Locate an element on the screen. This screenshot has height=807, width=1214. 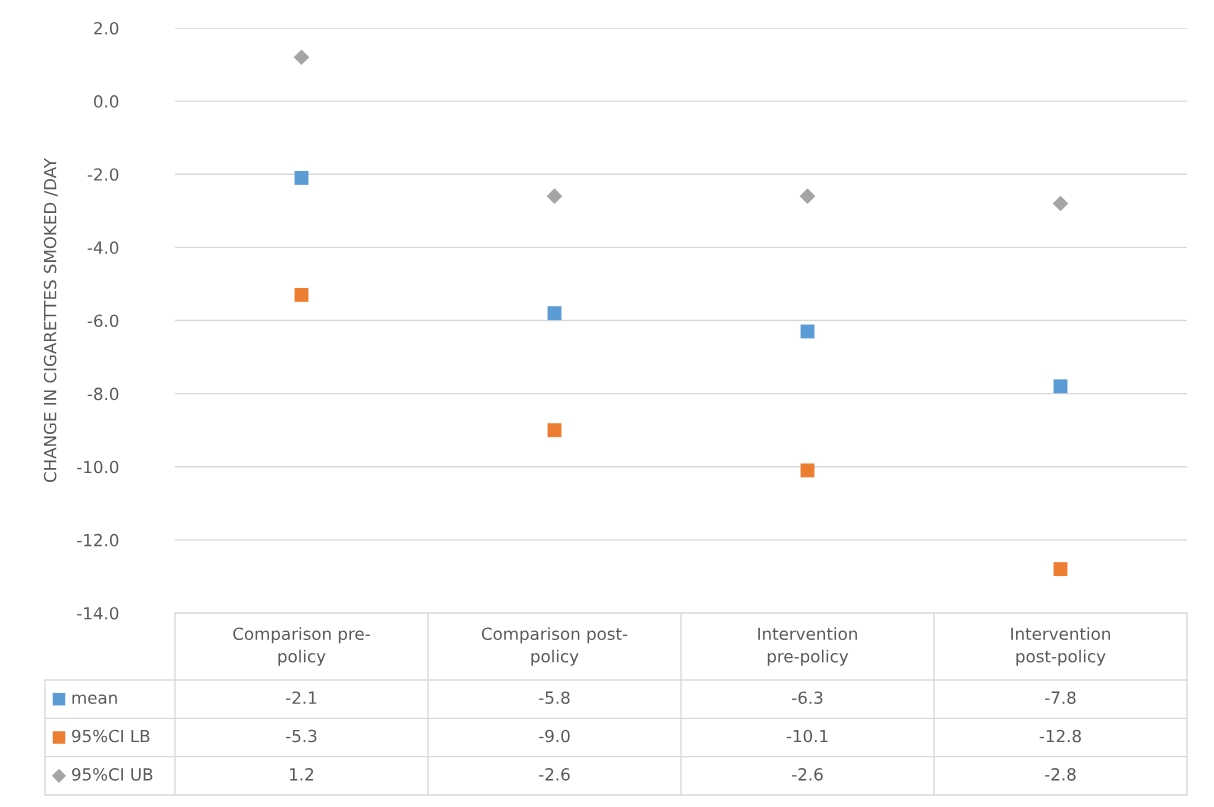
y-tick-label: -12.0 is located at coordinates (98, 540).